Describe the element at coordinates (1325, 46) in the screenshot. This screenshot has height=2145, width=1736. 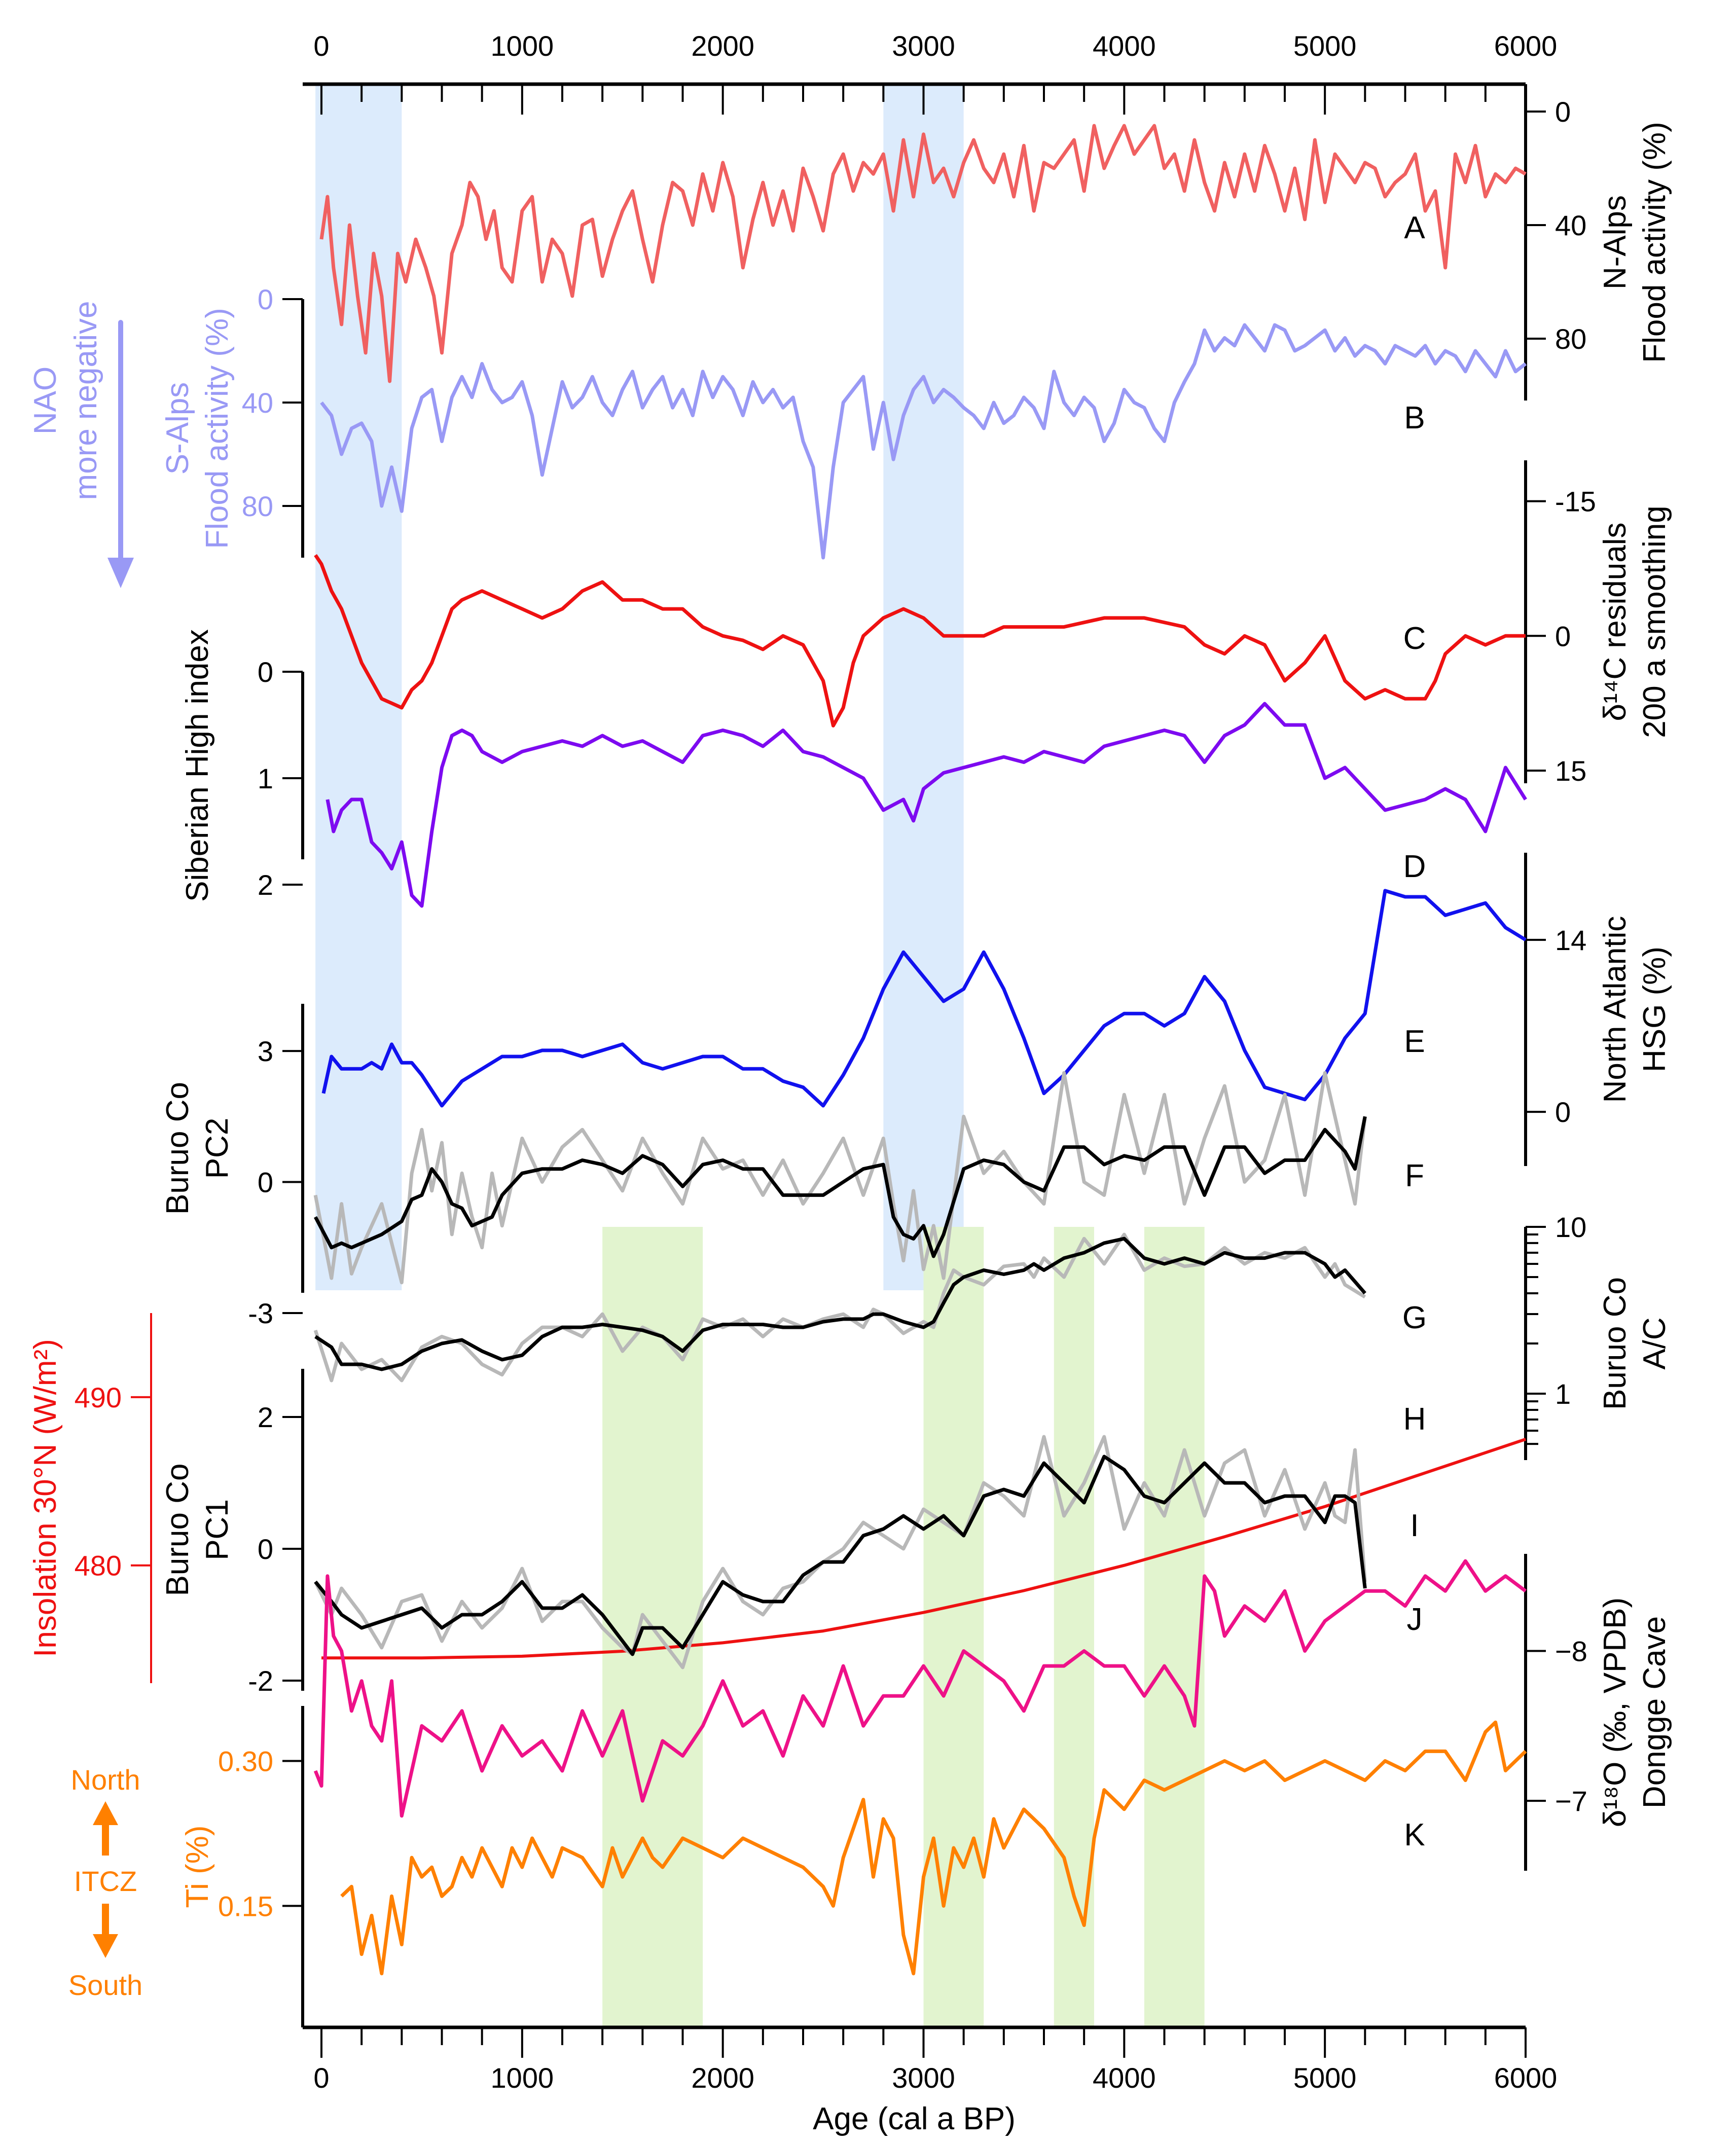
I see `top-x-tick-label: 5000` at that location.